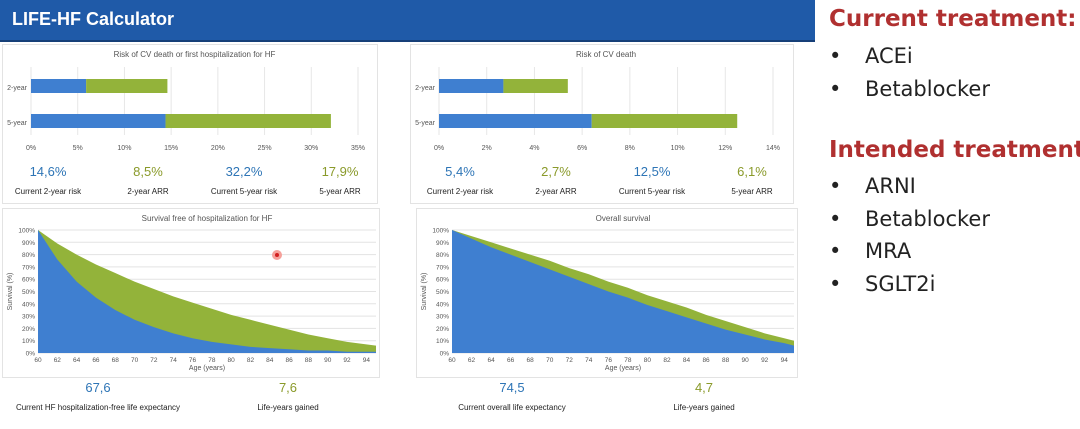  Describe the element at coordinates (244, 171) in the screenshot. I see `stat-value: 32,2%` at that location.